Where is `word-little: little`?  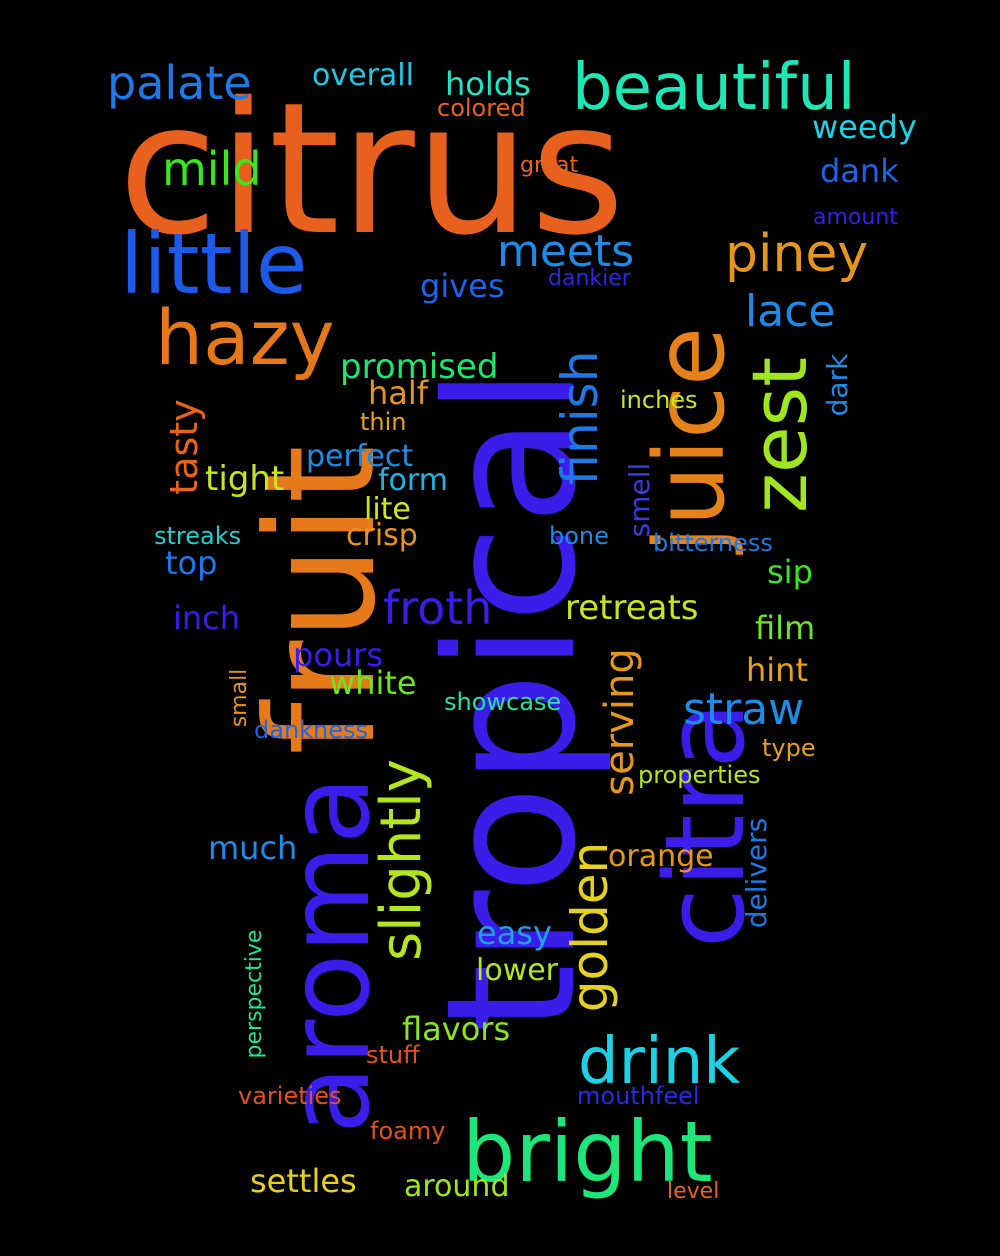 word-little: little is located at coordinates (214, 264).